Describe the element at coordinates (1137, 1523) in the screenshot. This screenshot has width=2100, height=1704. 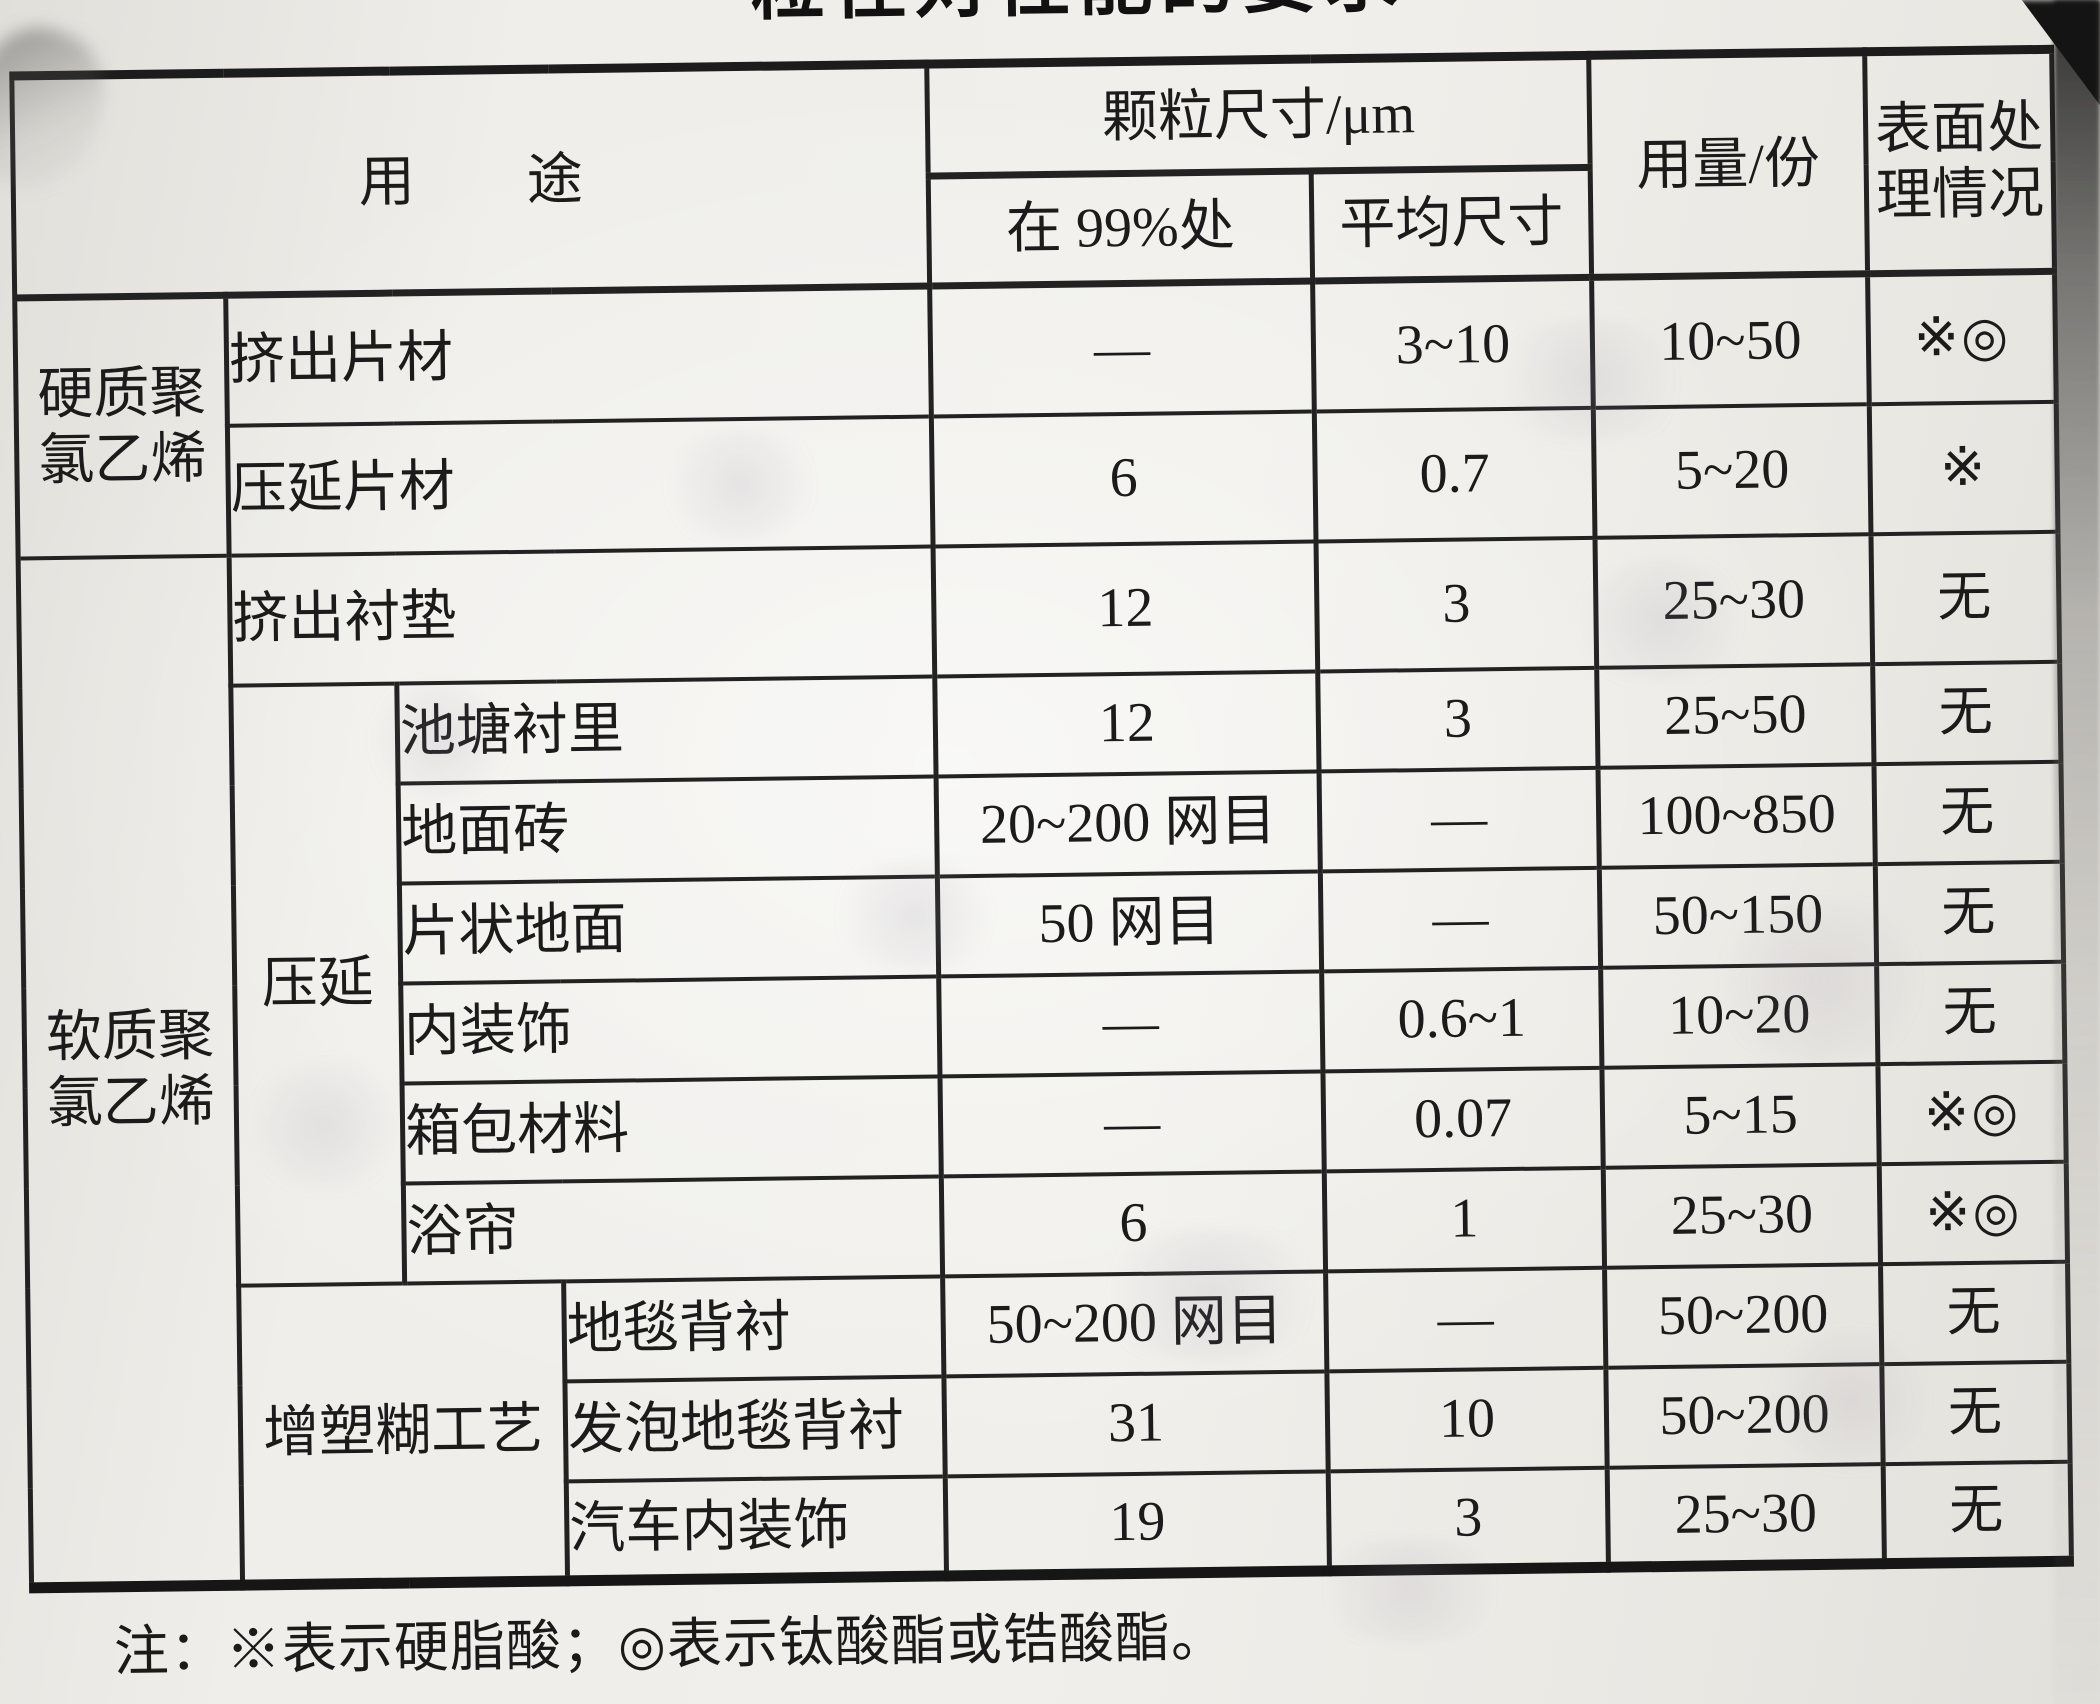
I see `p99-cell: 19` at that location.